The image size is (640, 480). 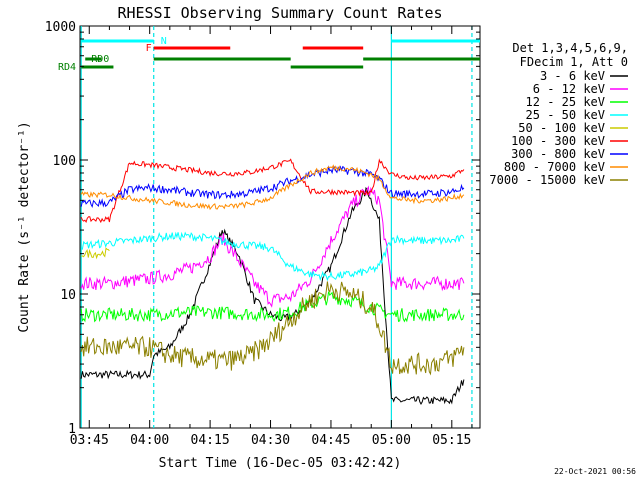 What do you see at coordinates (391, 440) in the screenshot?
I see `x-tick-label: 05:00` at bounding box center [391, 440].